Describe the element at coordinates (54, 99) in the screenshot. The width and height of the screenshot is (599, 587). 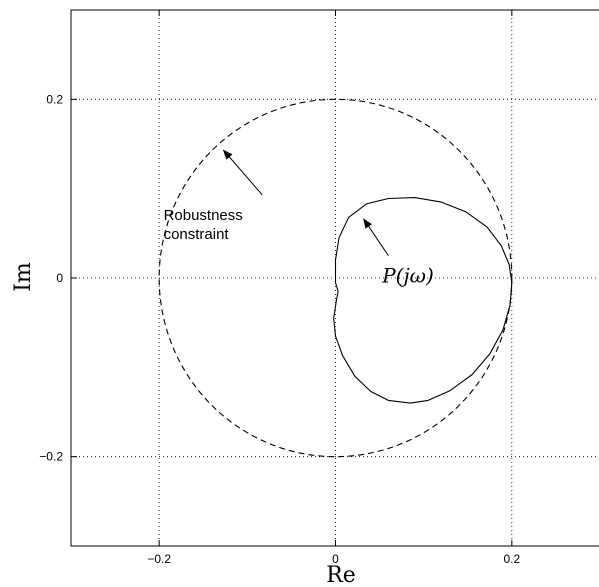
I see `y-tick-label: 0.2` at that location.